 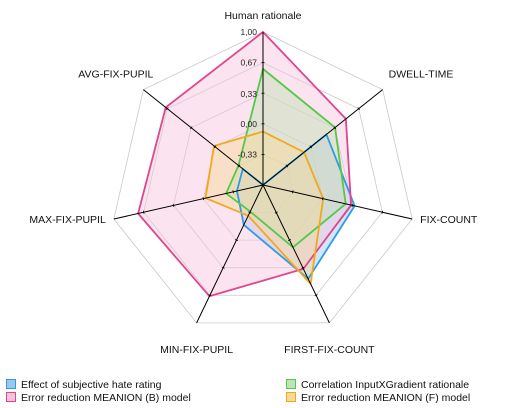 I want to click on legend-swatch-blue, so click(x=11, y=384).